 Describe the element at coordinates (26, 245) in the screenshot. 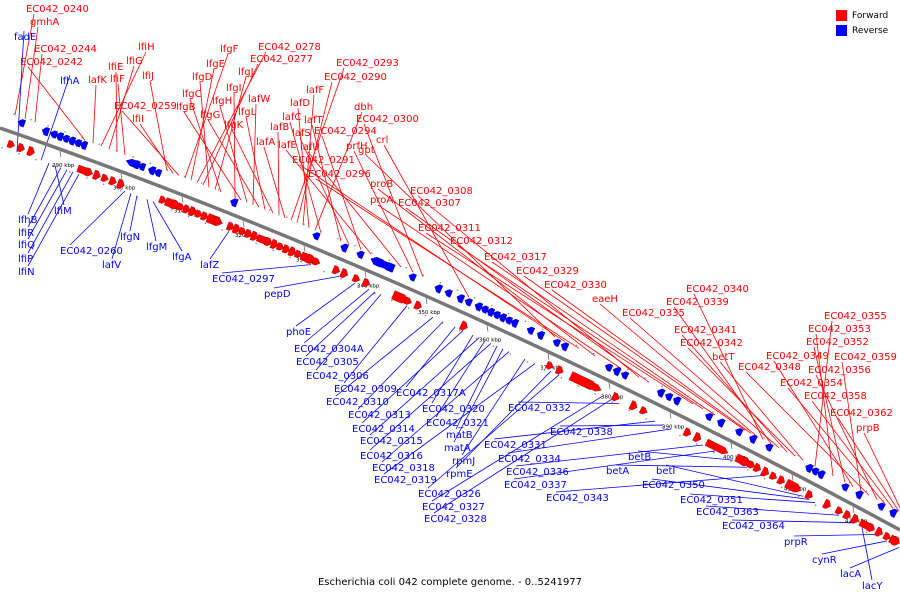

I see `gene-label-lfiq: lfiQ` at that location.